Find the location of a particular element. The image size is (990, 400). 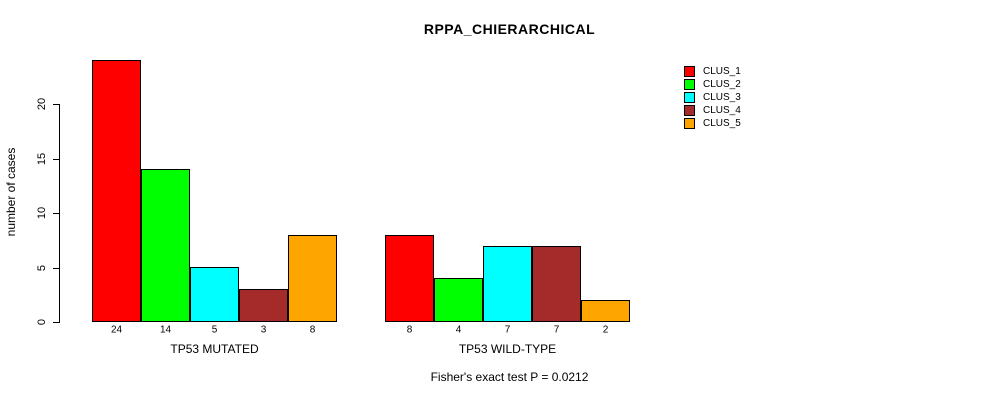

legend-item: CLUS_4 is located at coordinates (712, 110).